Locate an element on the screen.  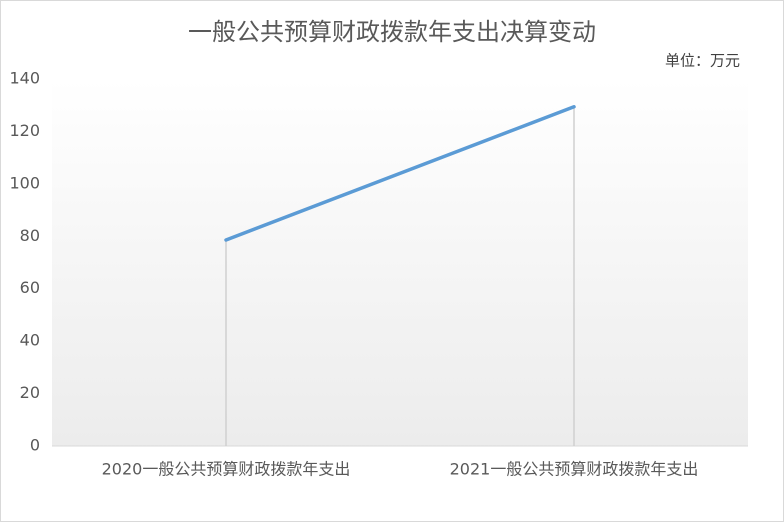
y-tick-label: 120 is located at coordinates (24, 130).